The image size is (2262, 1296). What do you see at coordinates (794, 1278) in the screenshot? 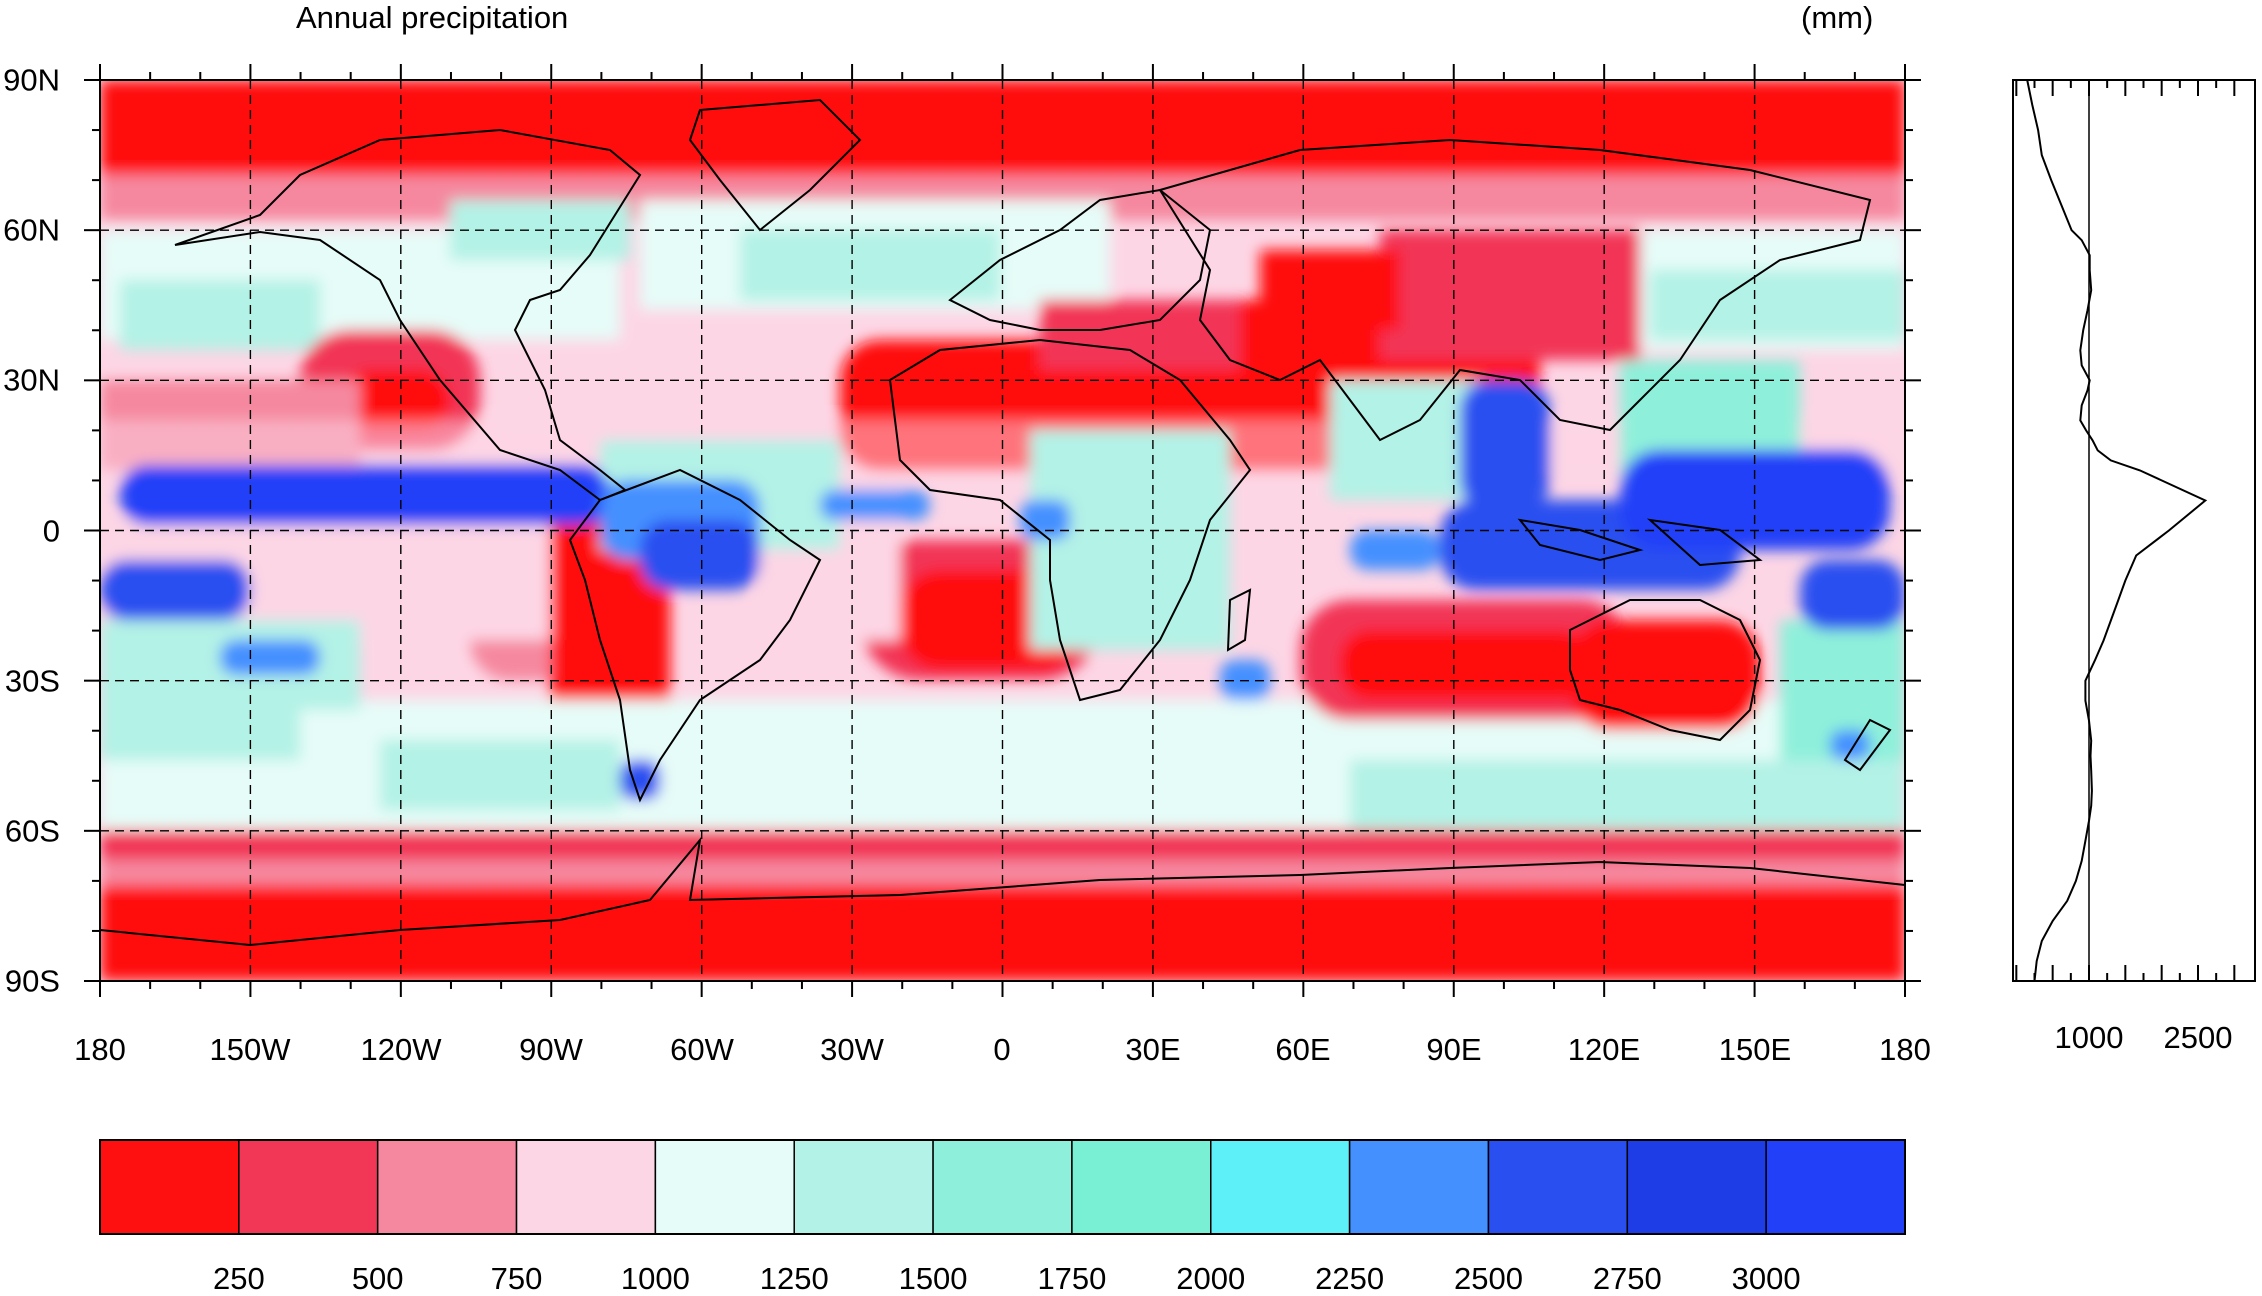
I see `colorbar-label: 1250` at bounding box center [794, 1278].